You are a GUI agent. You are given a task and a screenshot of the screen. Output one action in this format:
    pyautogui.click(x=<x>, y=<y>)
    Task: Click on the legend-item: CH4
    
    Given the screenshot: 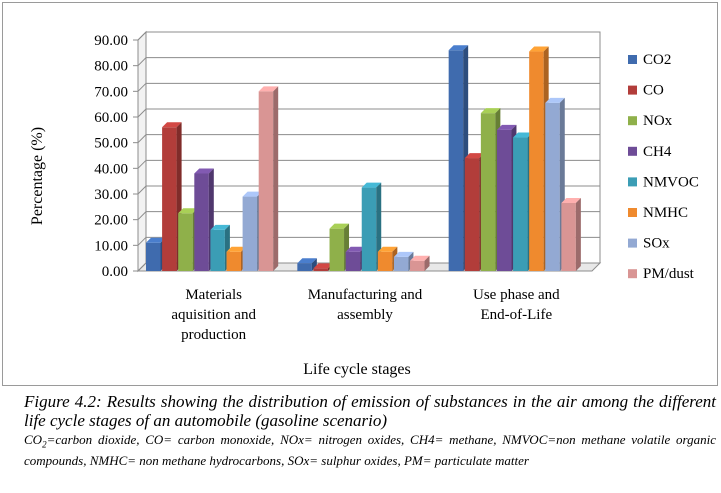 What is the action you would take?
    pyautogui.click(x=650, y=152)
    